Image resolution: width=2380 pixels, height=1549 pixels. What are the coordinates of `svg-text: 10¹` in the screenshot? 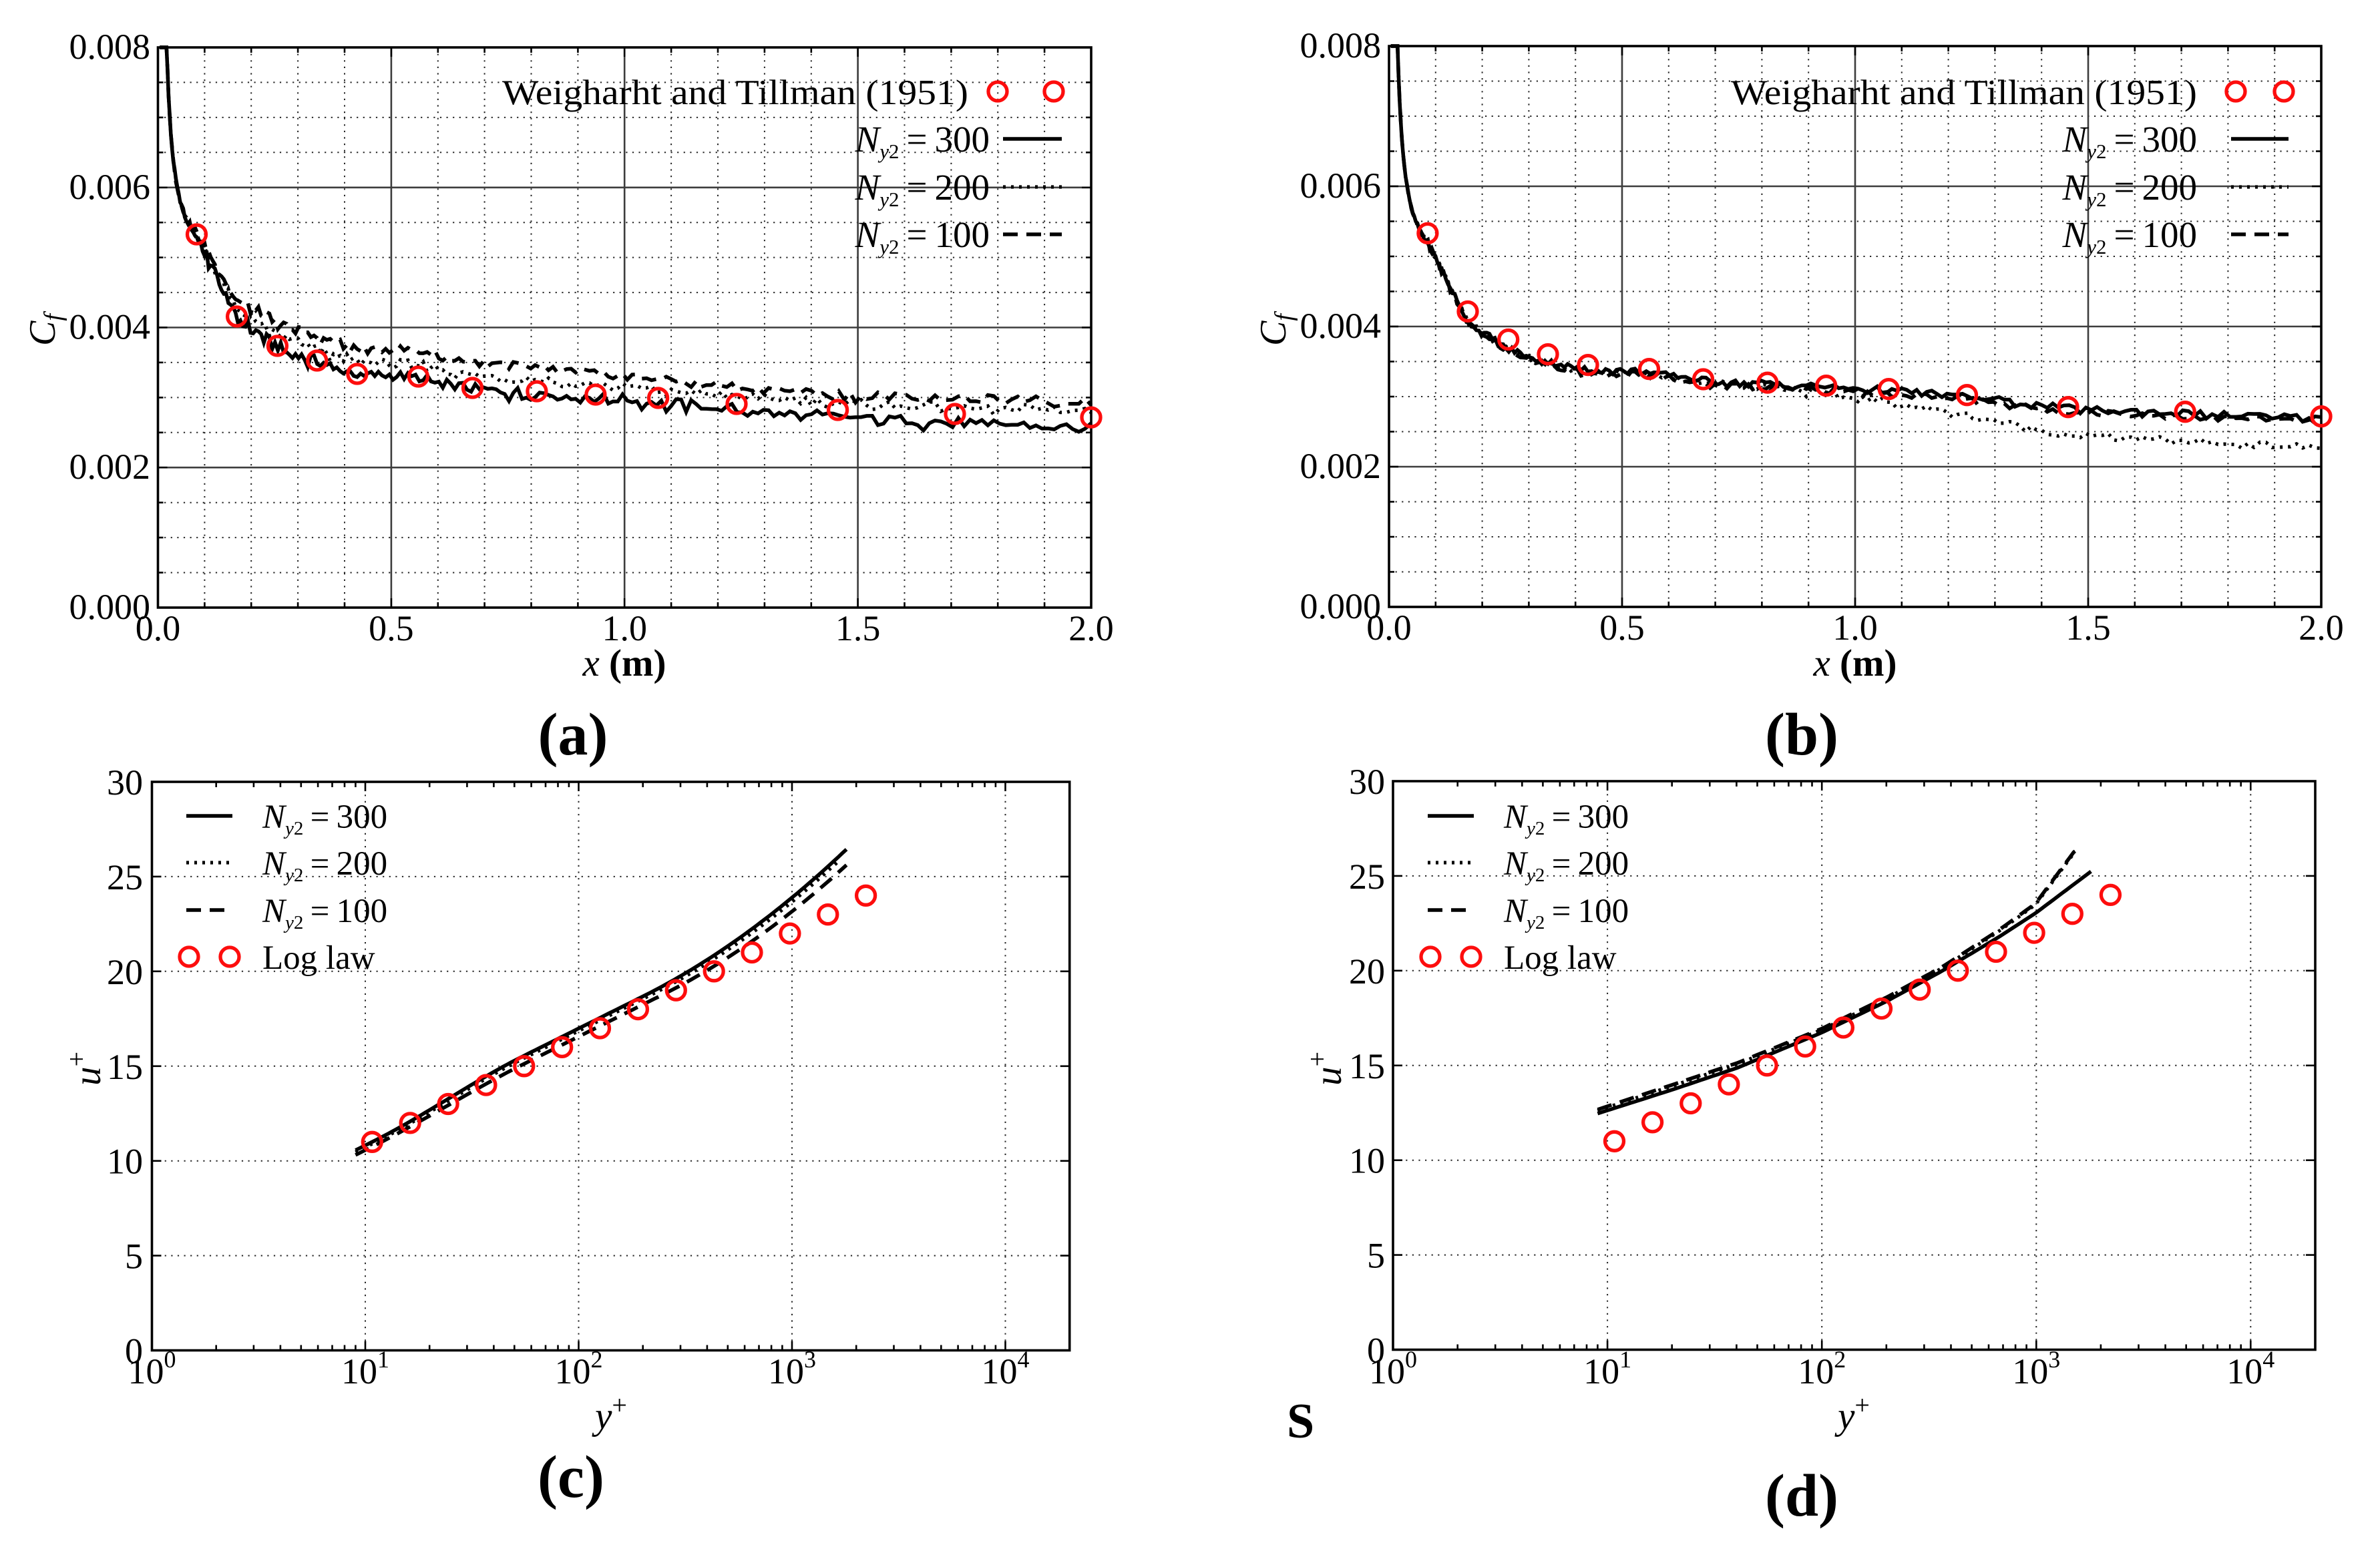 It's located at (1607, 1369).